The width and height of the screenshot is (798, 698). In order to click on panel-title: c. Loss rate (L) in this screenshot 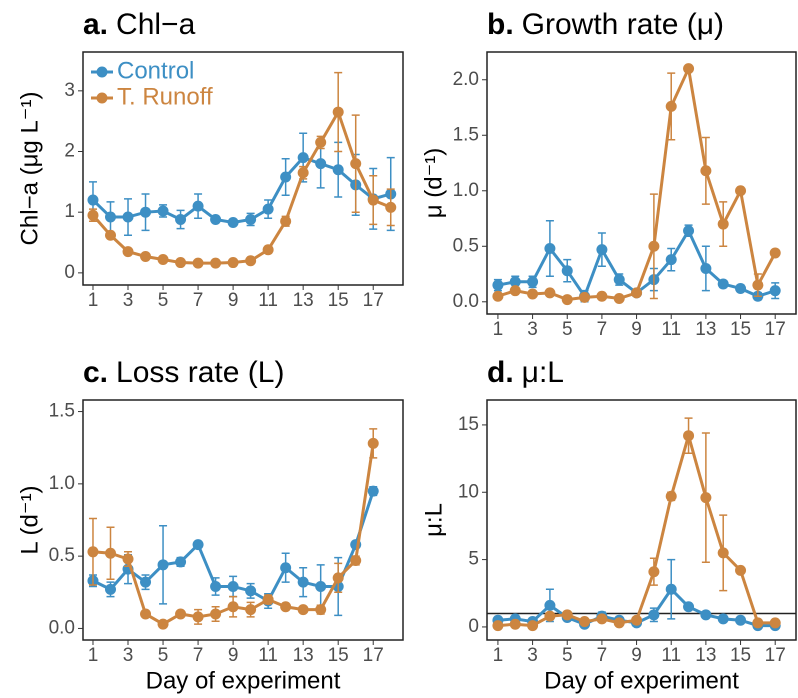, I will do `click(183, 372)`.